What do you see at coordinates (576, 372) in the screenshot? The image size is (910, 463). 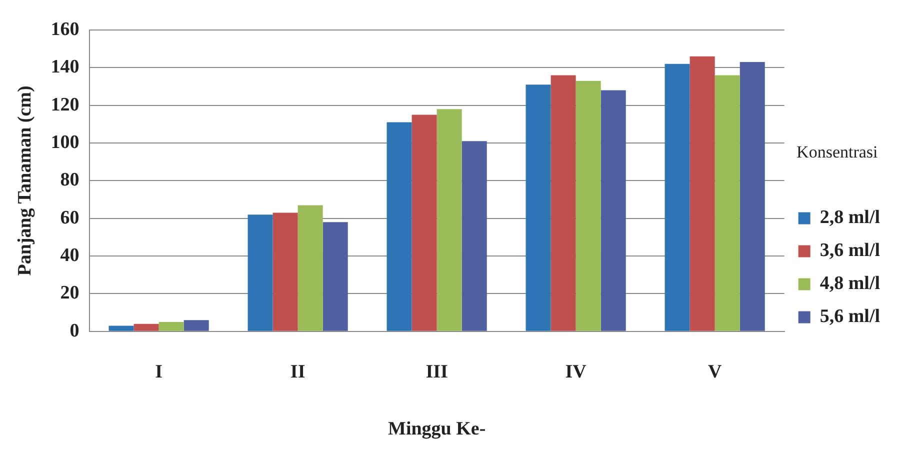 I see `x-tick-label: IV` at bounding box center [576, 372].